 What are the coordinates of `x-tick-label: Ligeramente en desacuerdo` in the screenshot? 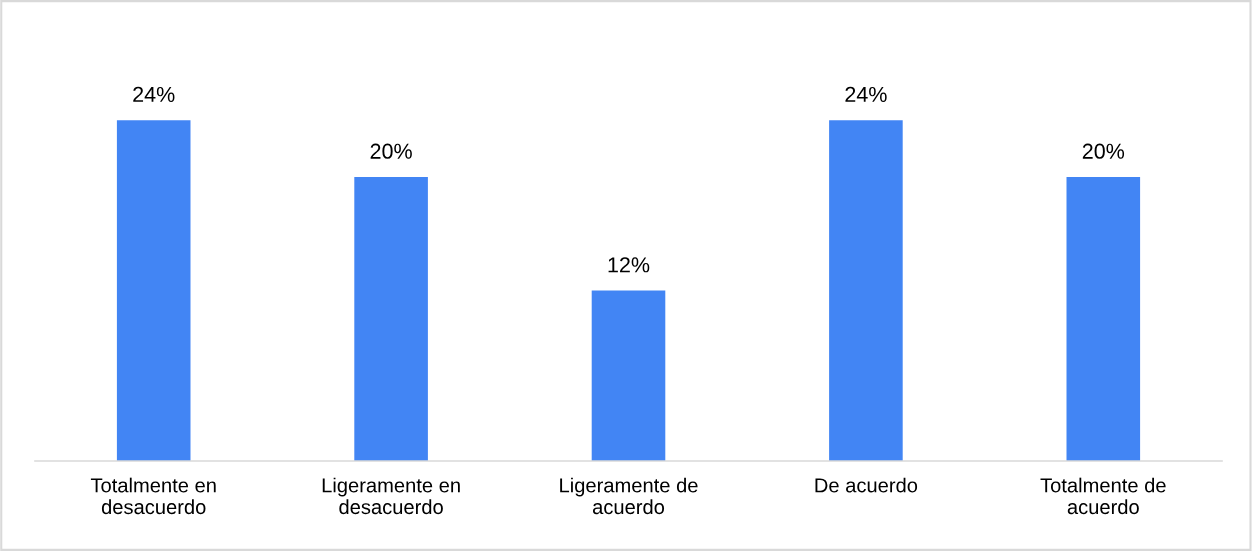 It's located at (391, 496).